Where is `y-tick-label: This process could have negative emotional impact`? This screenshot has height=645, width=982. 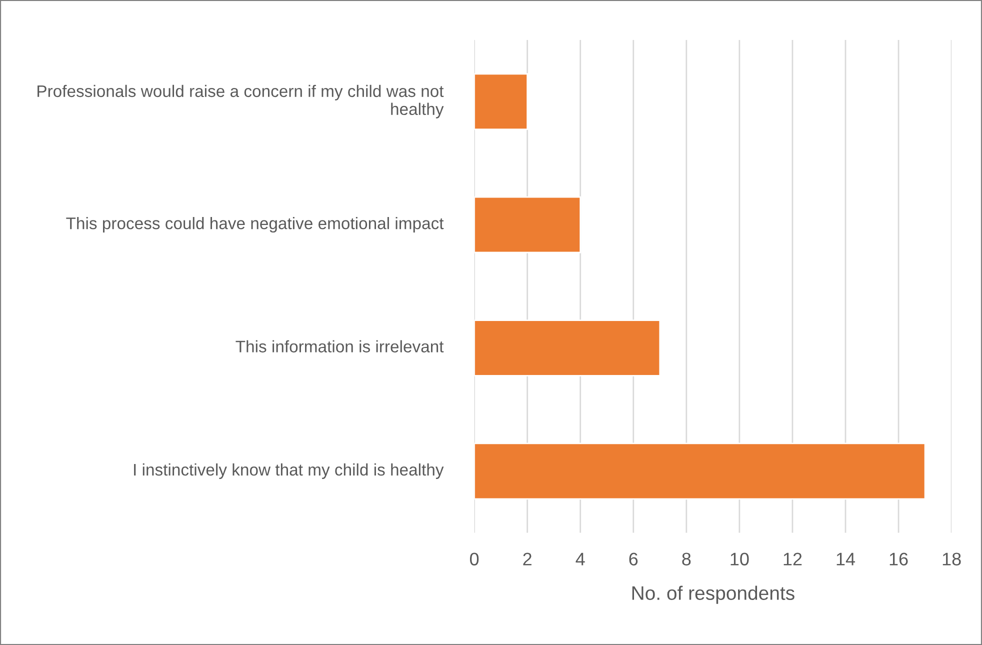 y-tick-label: This process could have negative emotional impact is located at coordinates (255, 225).